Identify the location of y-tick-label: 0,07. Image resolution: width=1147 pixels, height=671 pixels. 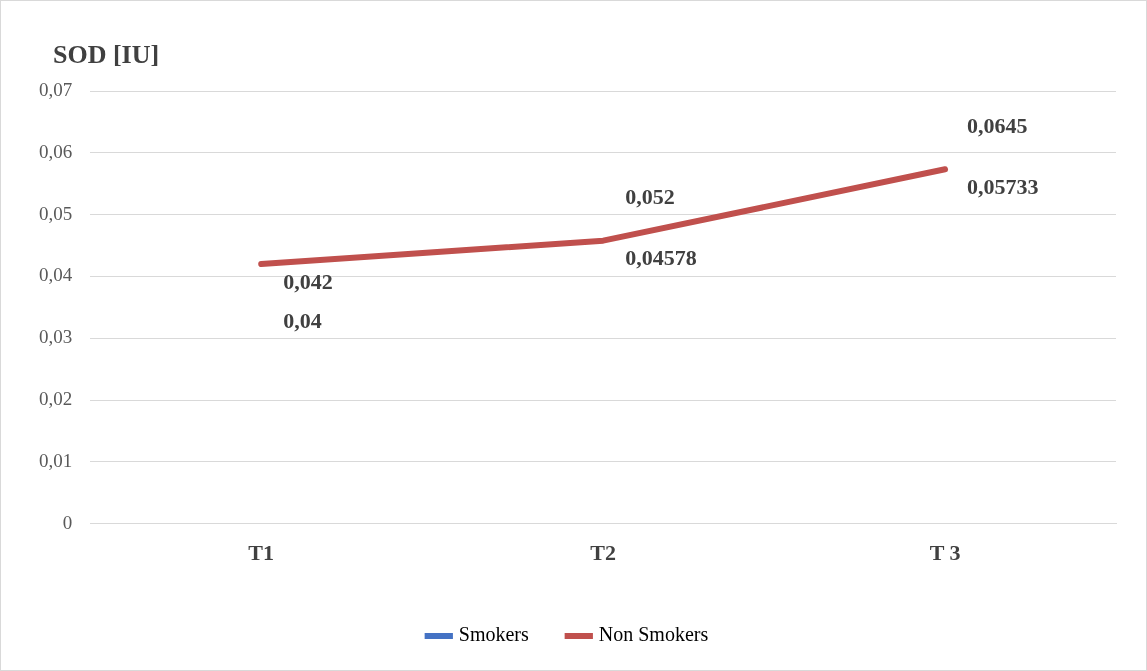
(56, 89).